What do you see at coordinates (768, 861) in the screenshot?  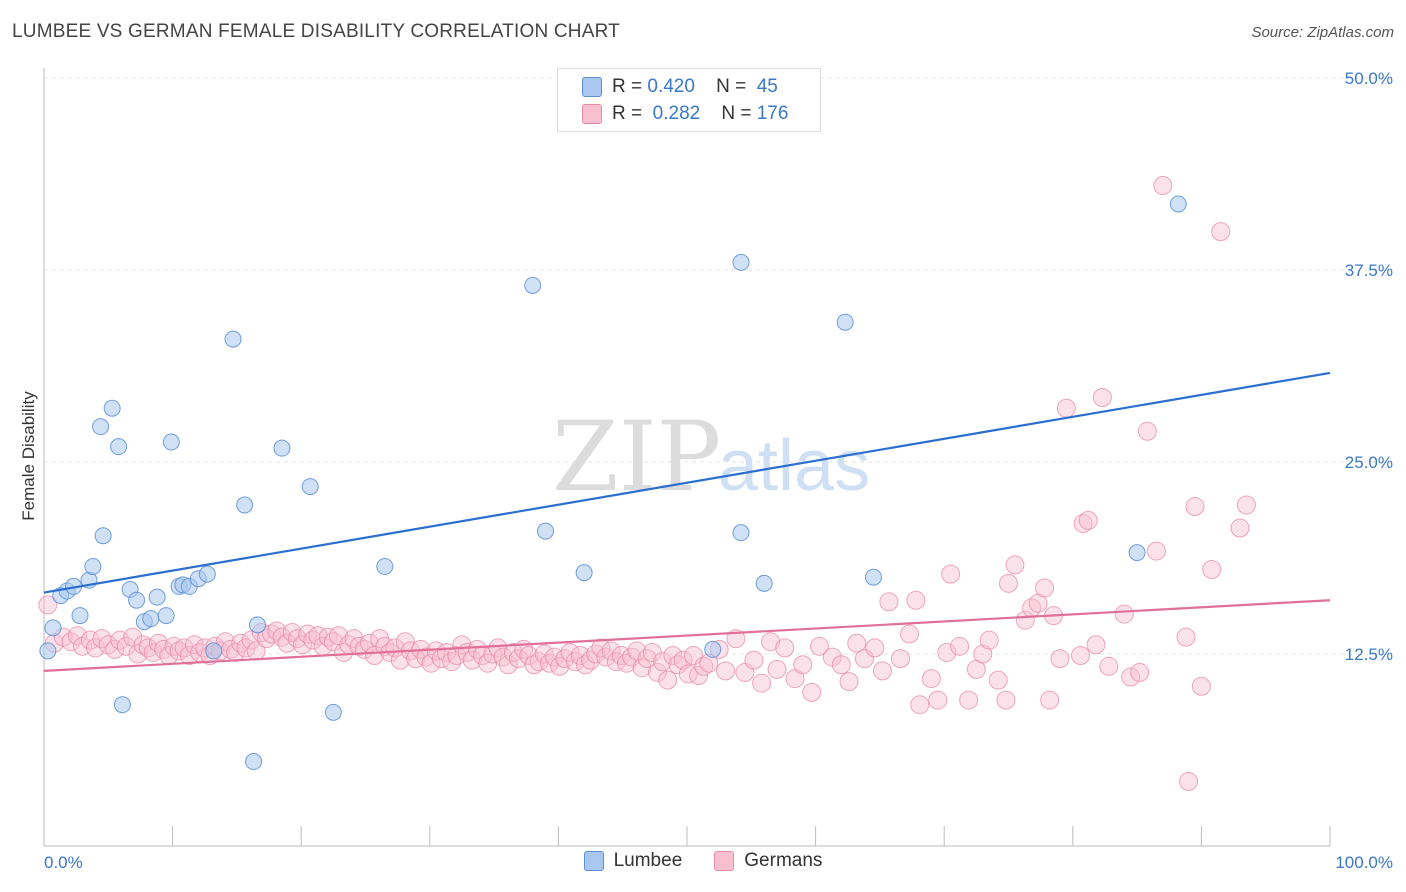 I see `legend-item-germans: Germans` at bounding box center [768, 861].